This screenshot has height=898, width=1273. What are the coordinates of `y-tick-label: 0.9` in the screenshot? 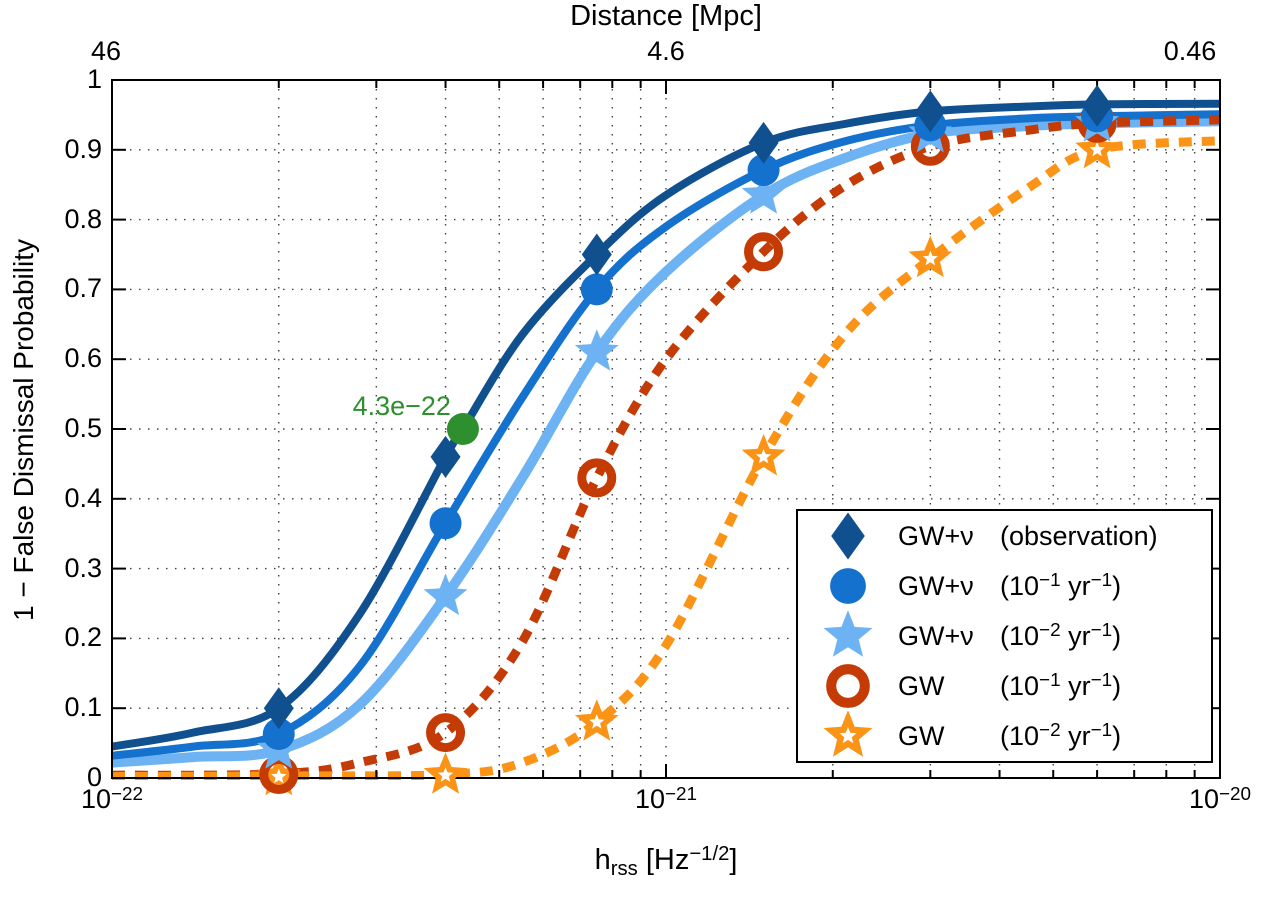 It's located at (83, 148).